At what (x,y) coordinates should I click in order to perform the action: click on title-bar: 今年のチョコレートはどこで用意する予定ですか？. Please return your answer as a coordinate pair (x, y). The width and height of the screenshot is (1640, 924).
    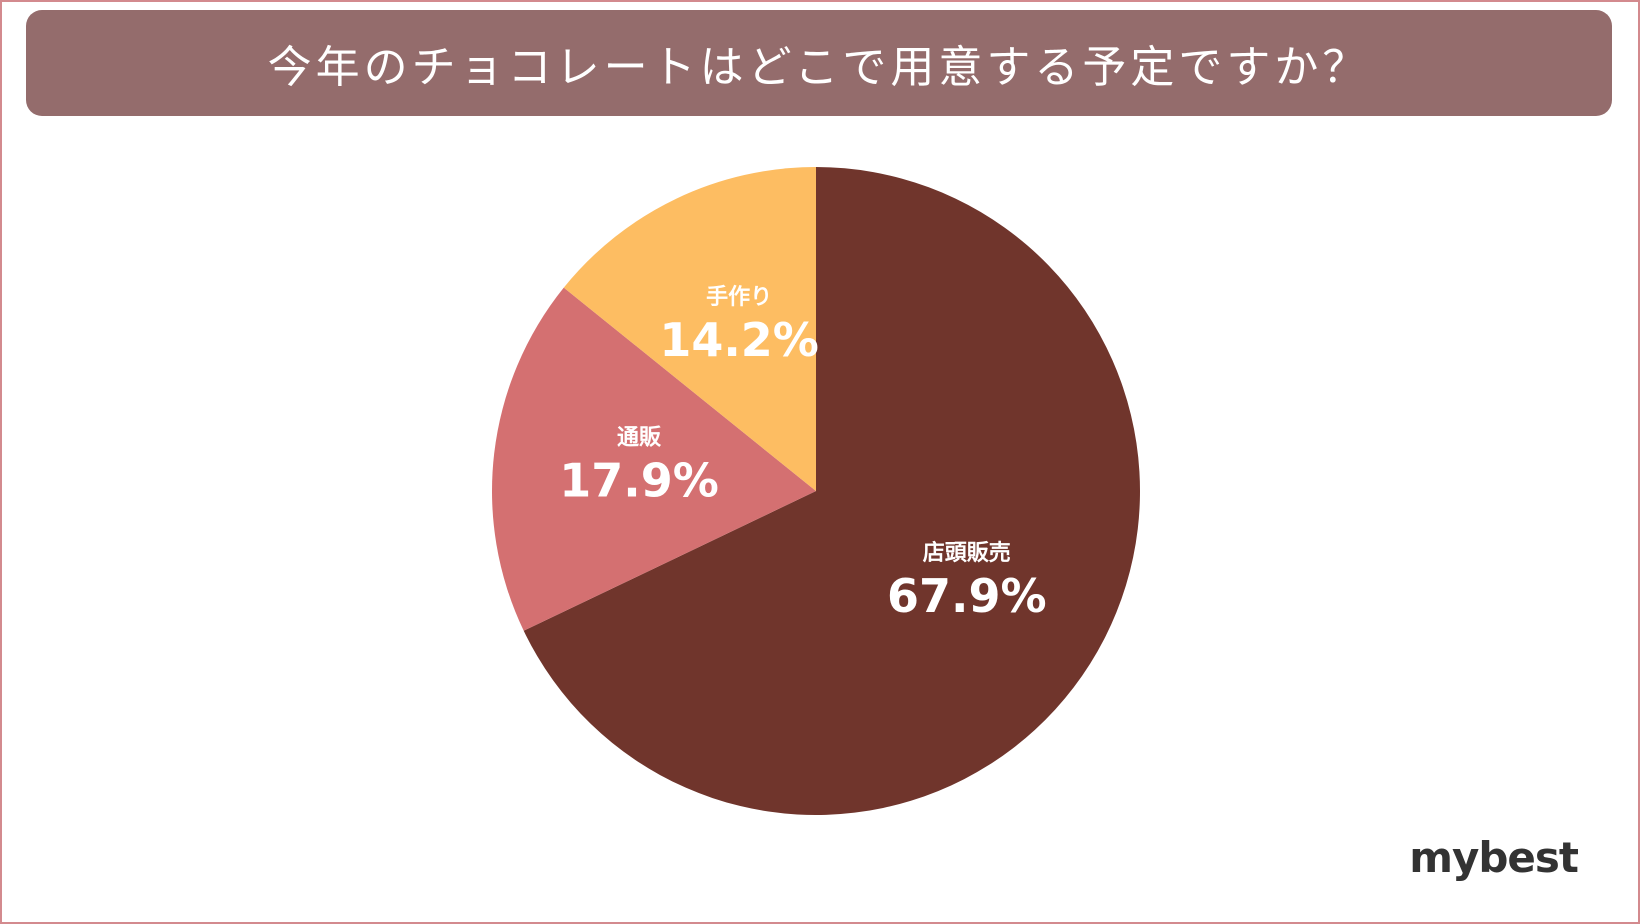
    Looking at the image, I should click on (819, 63).